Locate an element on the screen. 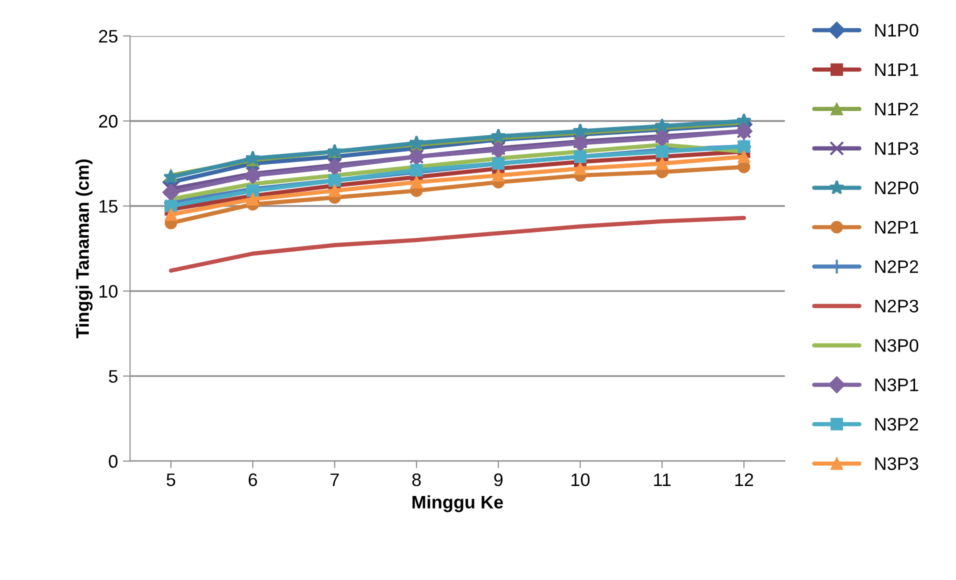 This screenshot has height=580, width=956. y-tick-label: 15 is located at coordinates (109, 206).